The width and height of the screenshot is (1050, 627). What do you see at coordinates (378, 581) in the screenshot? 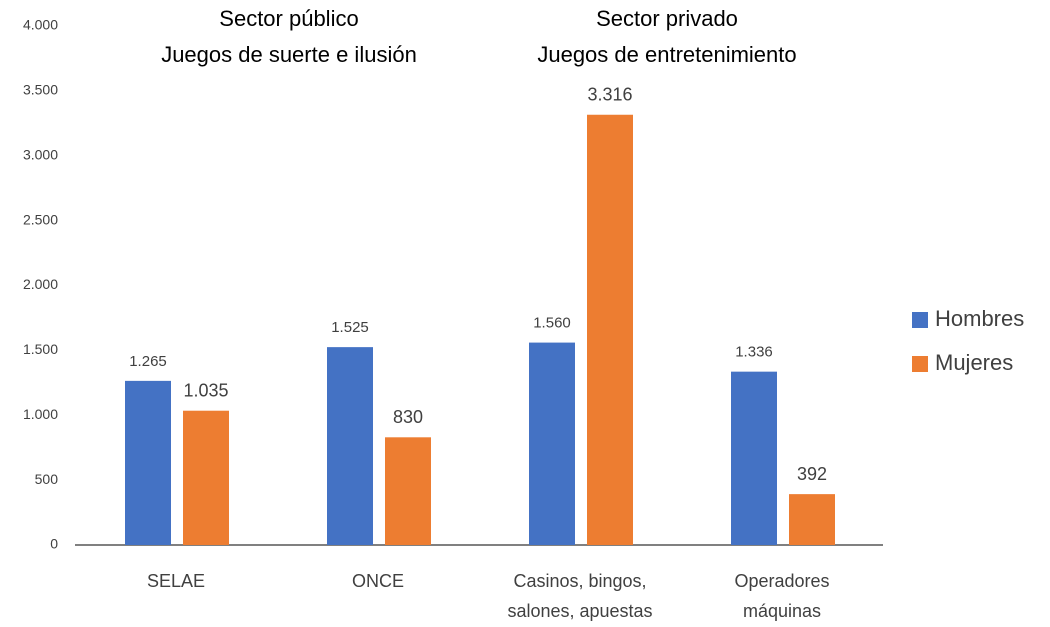
I see `x-tick-label: ONCE` at bounding box center [378, 581].